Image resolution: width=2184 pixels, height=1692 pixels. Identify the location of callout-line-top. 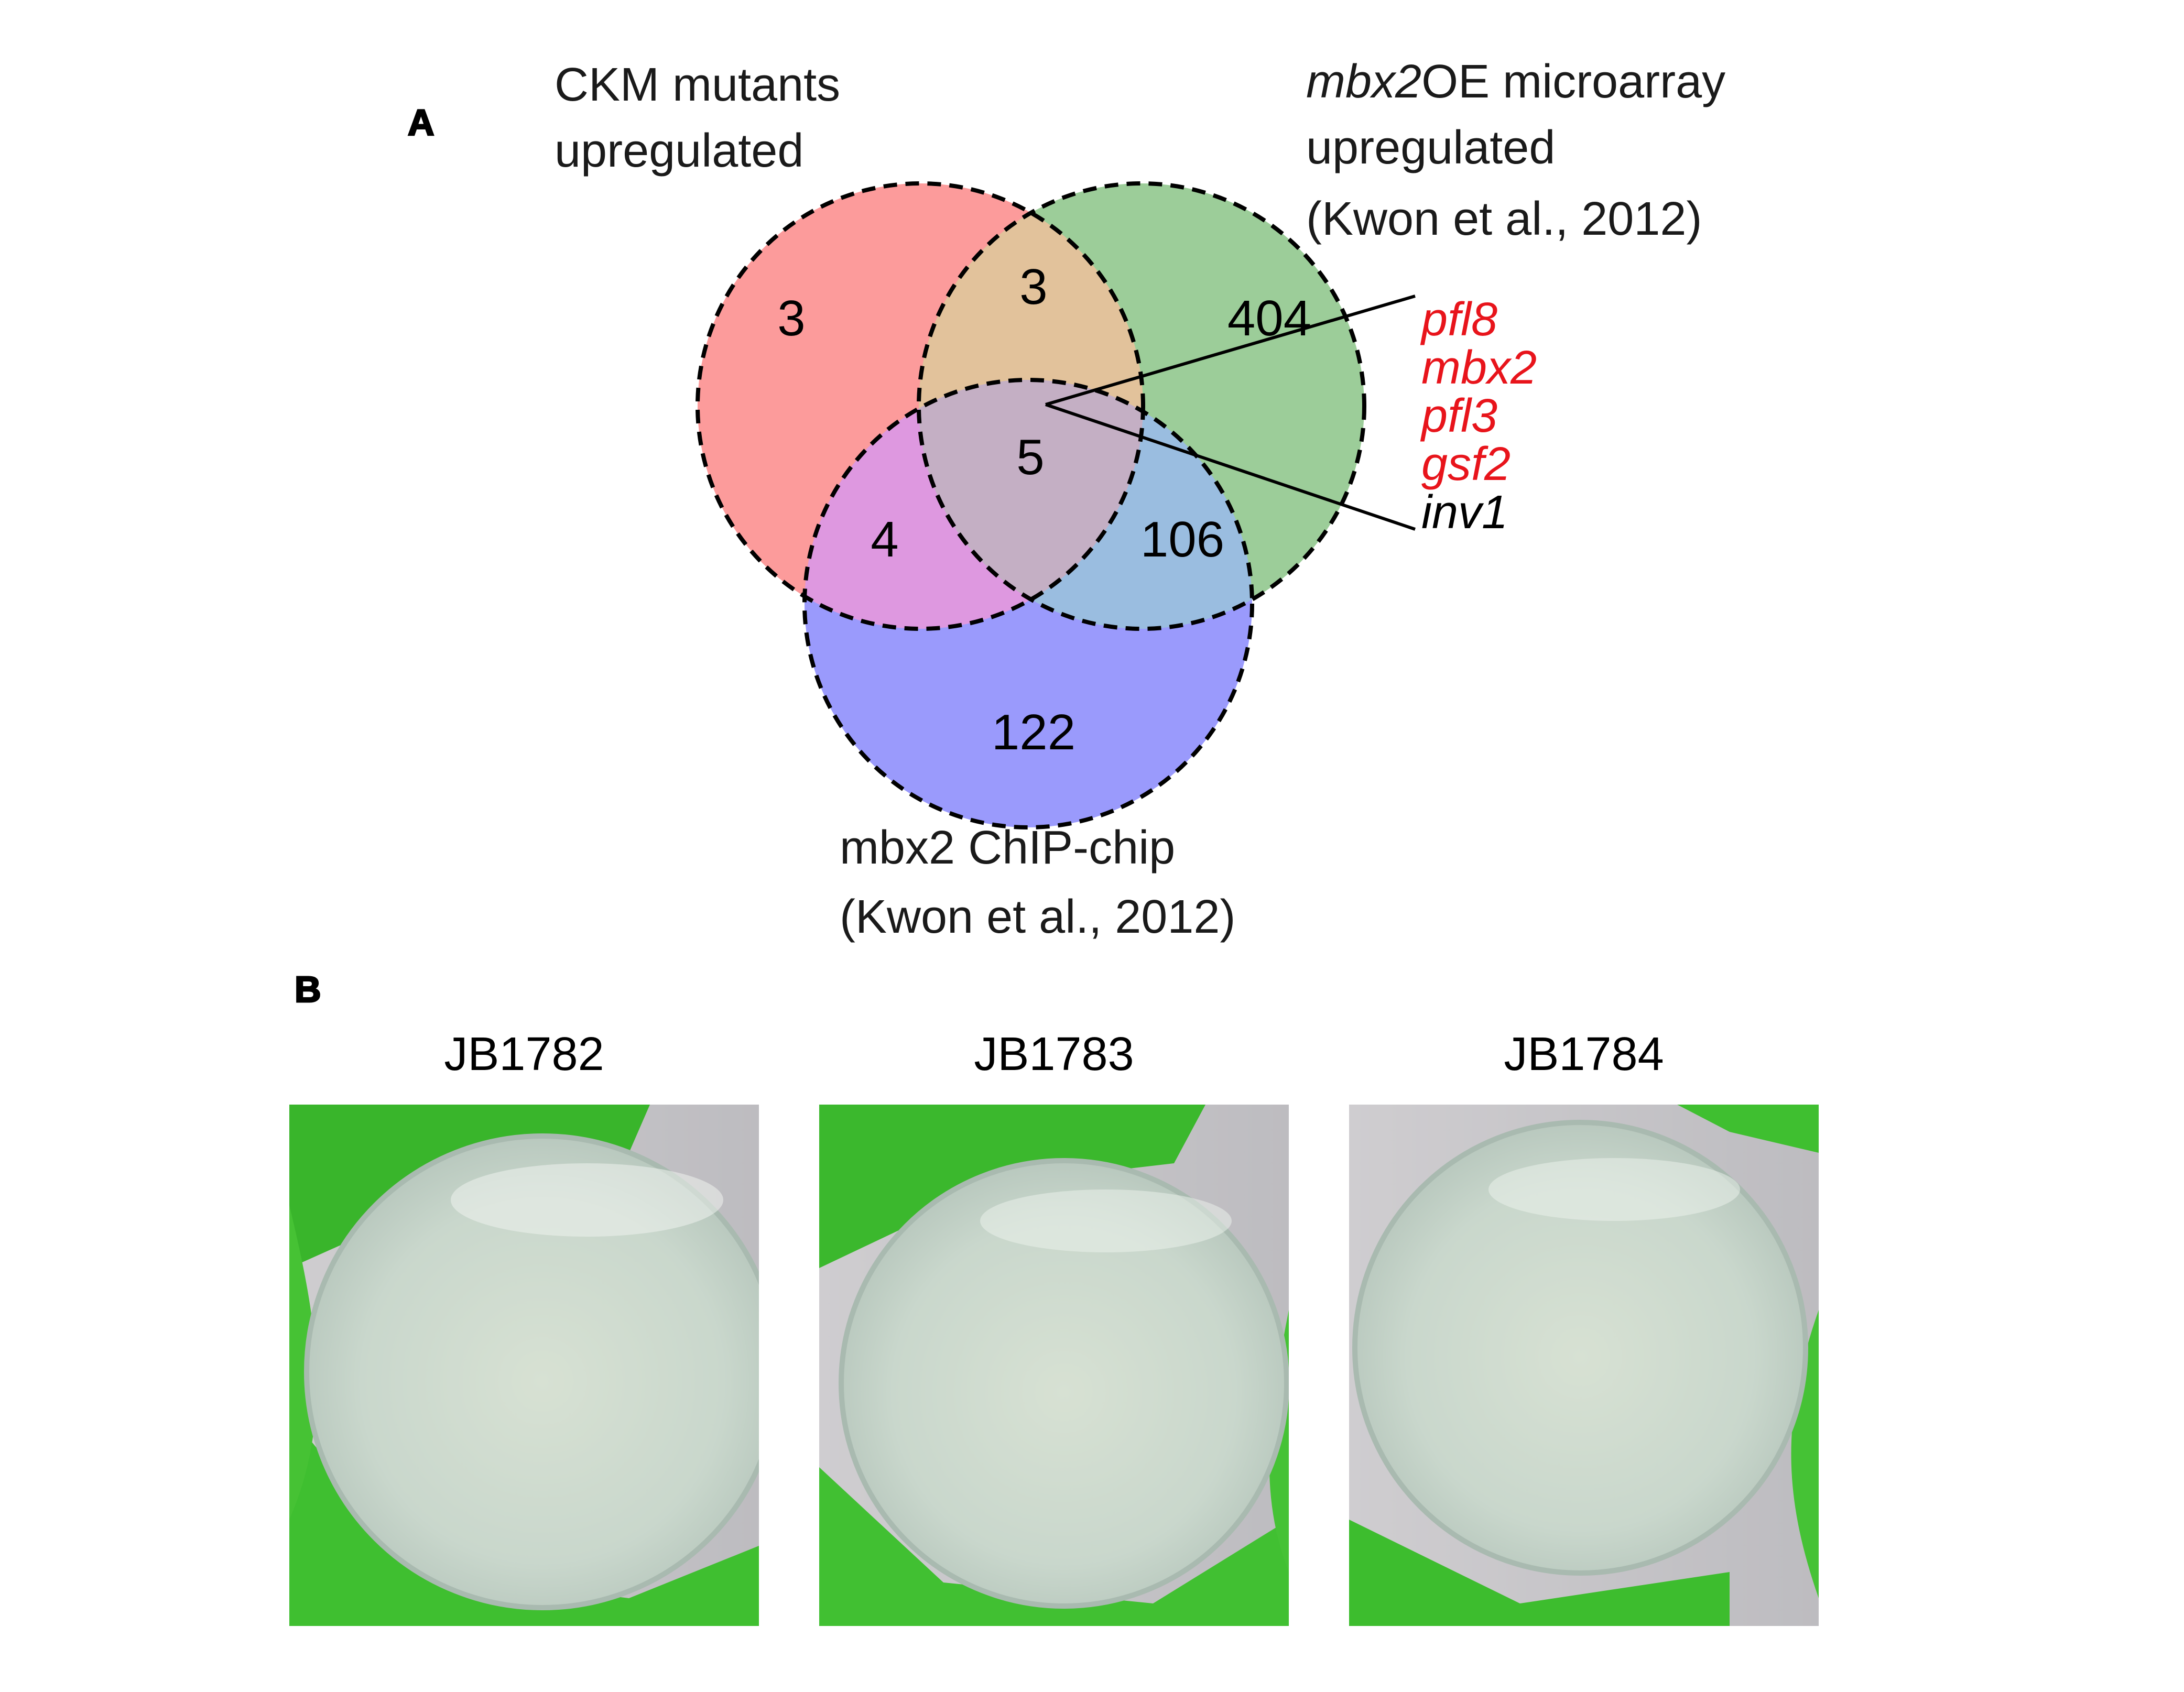
(1230, 350).